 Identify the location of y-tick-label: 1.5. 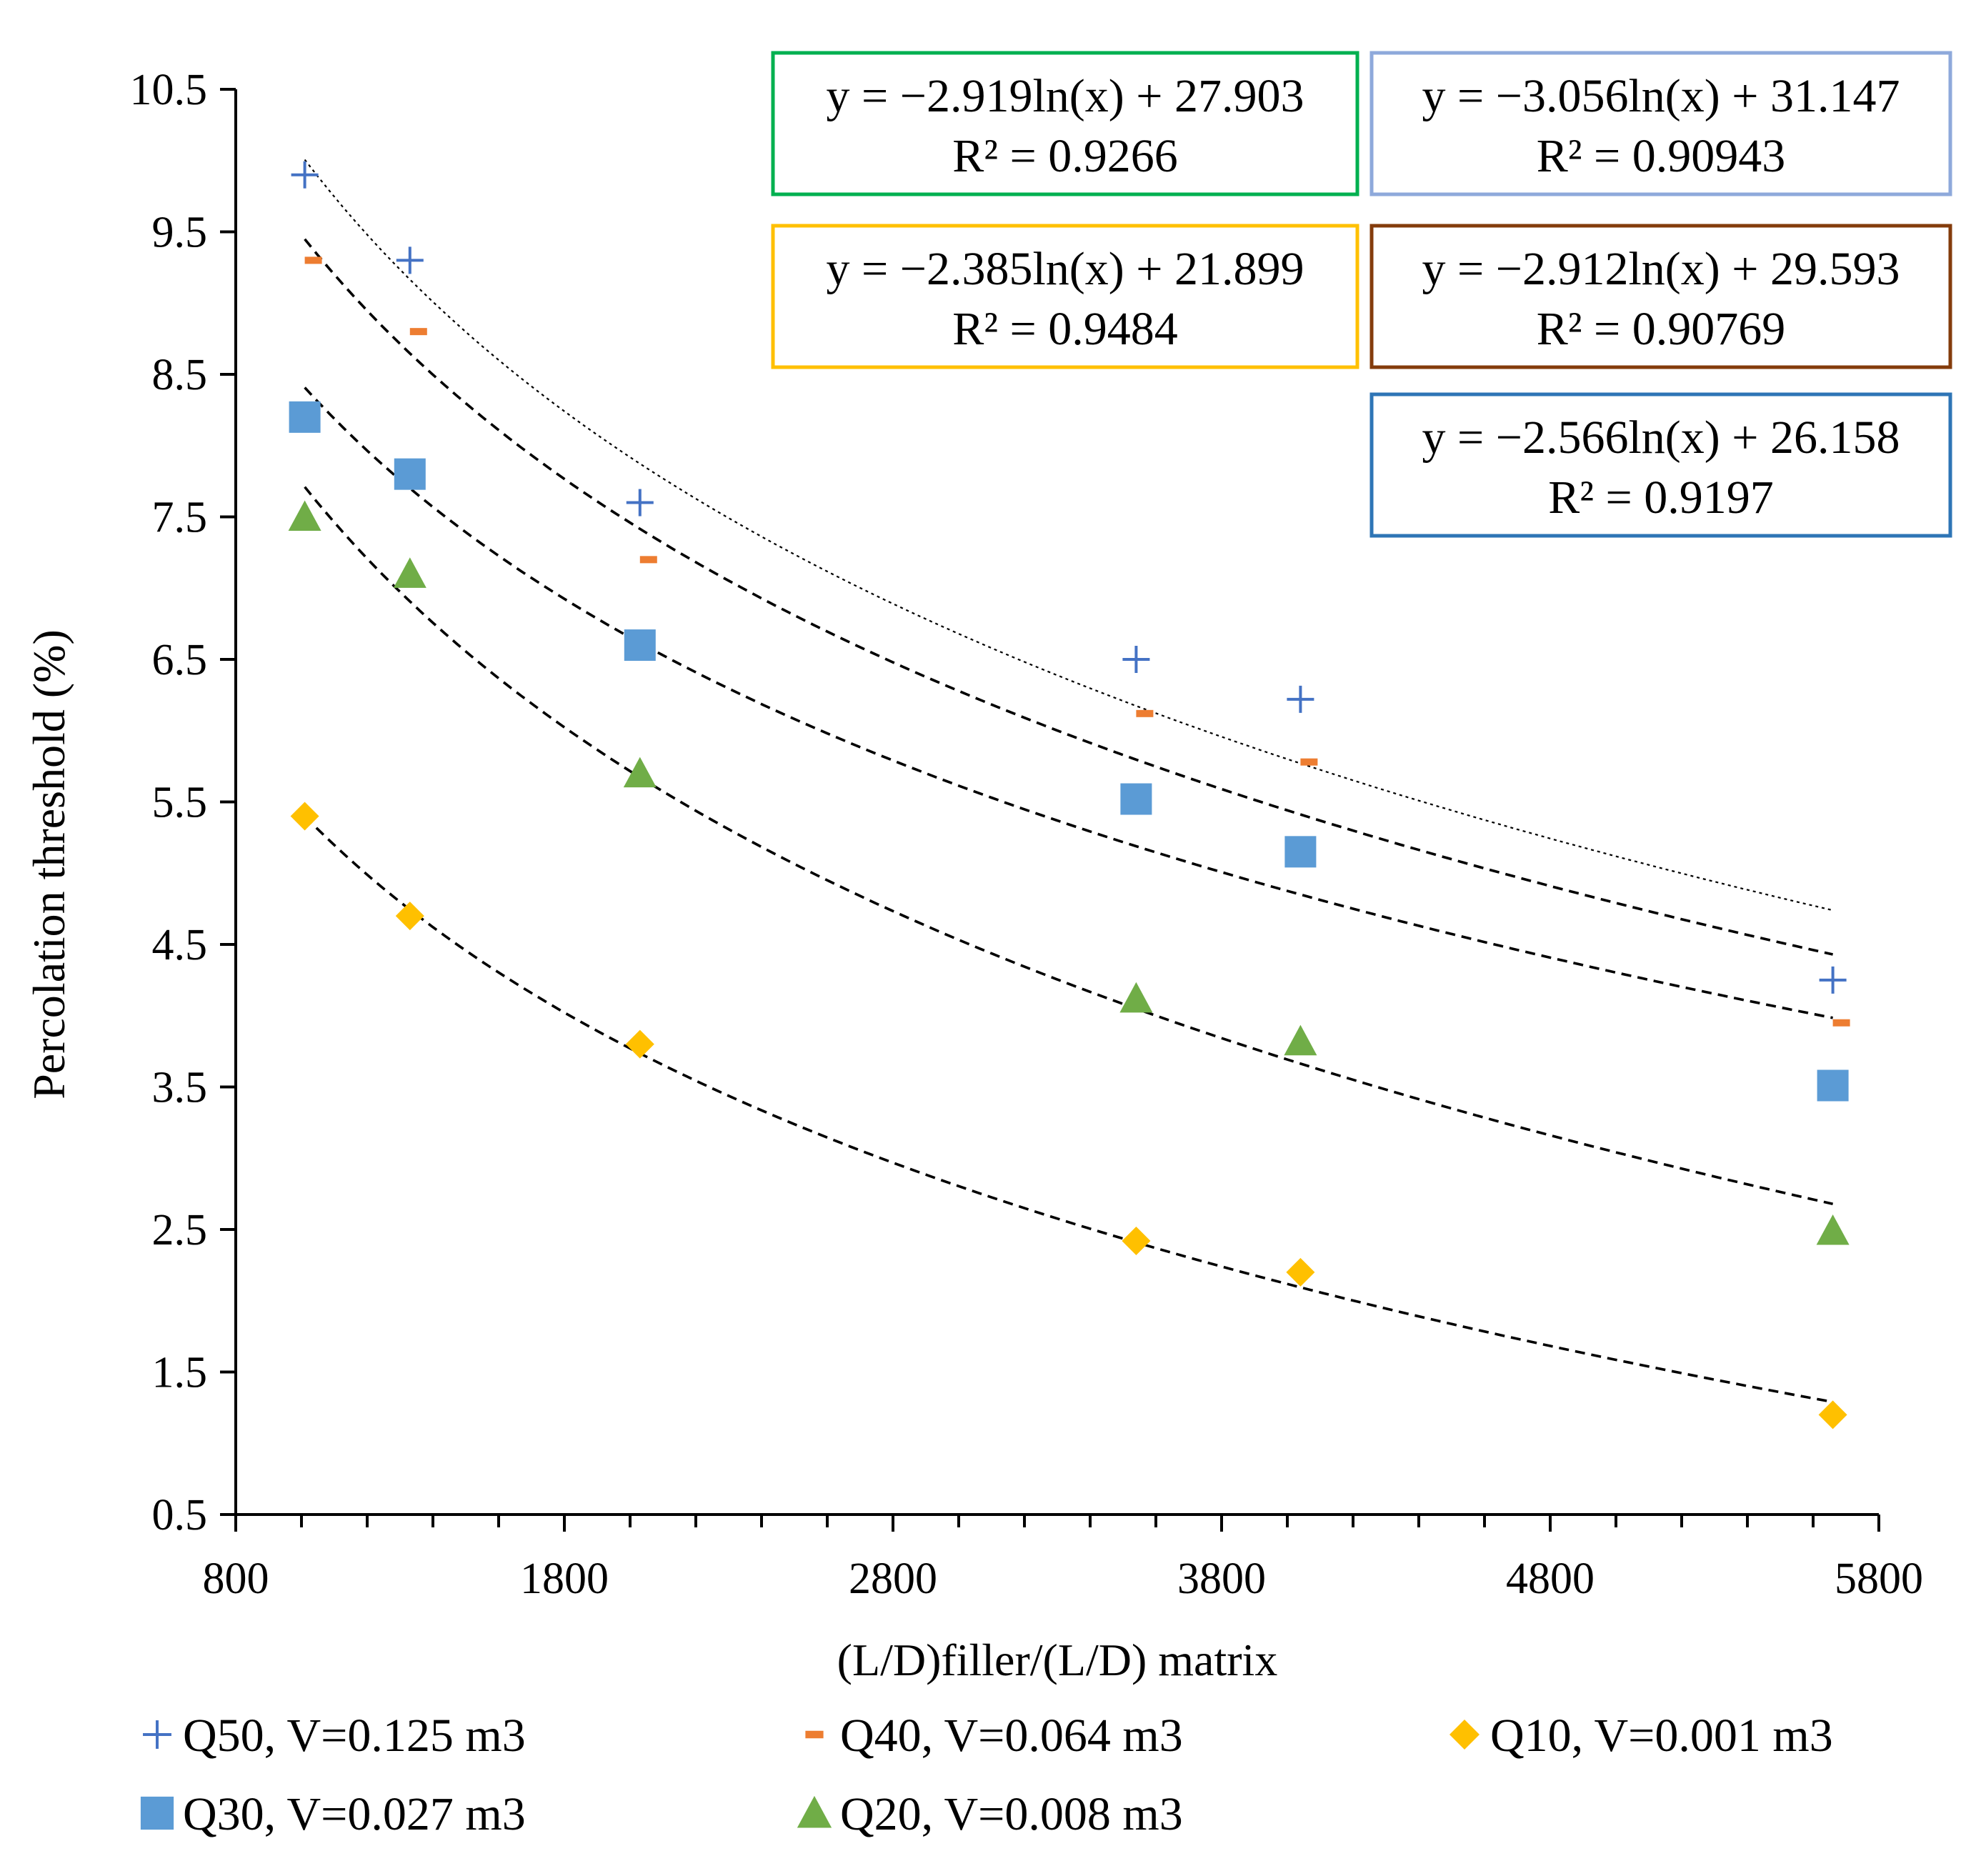
(180, 1373).